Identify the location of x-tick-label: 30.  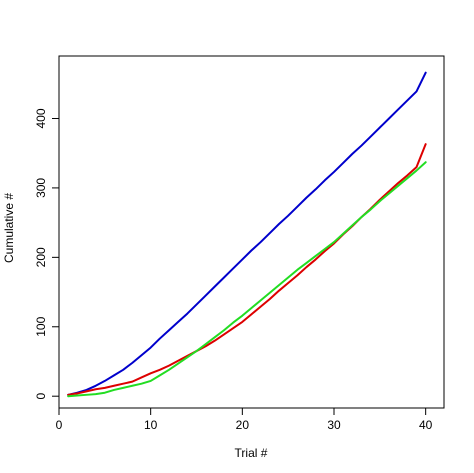
(334, 425).